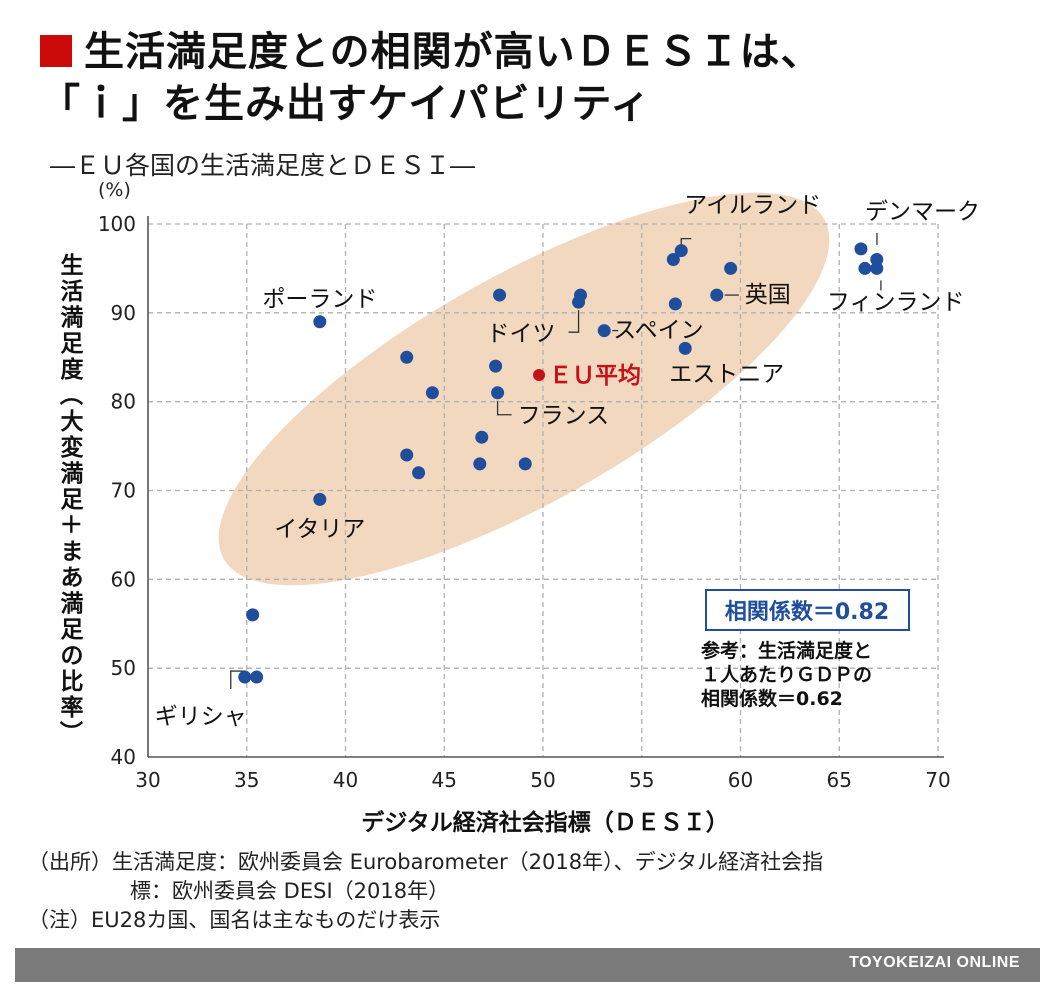 The width and height of the screenshot is (1040, 988). What do you see at coordinates (545, 822) in the screenshot?
I see `x-axis-label: デジタル経済社会指標（ＤＥＳＩ）` at bounding box center [545, 822].